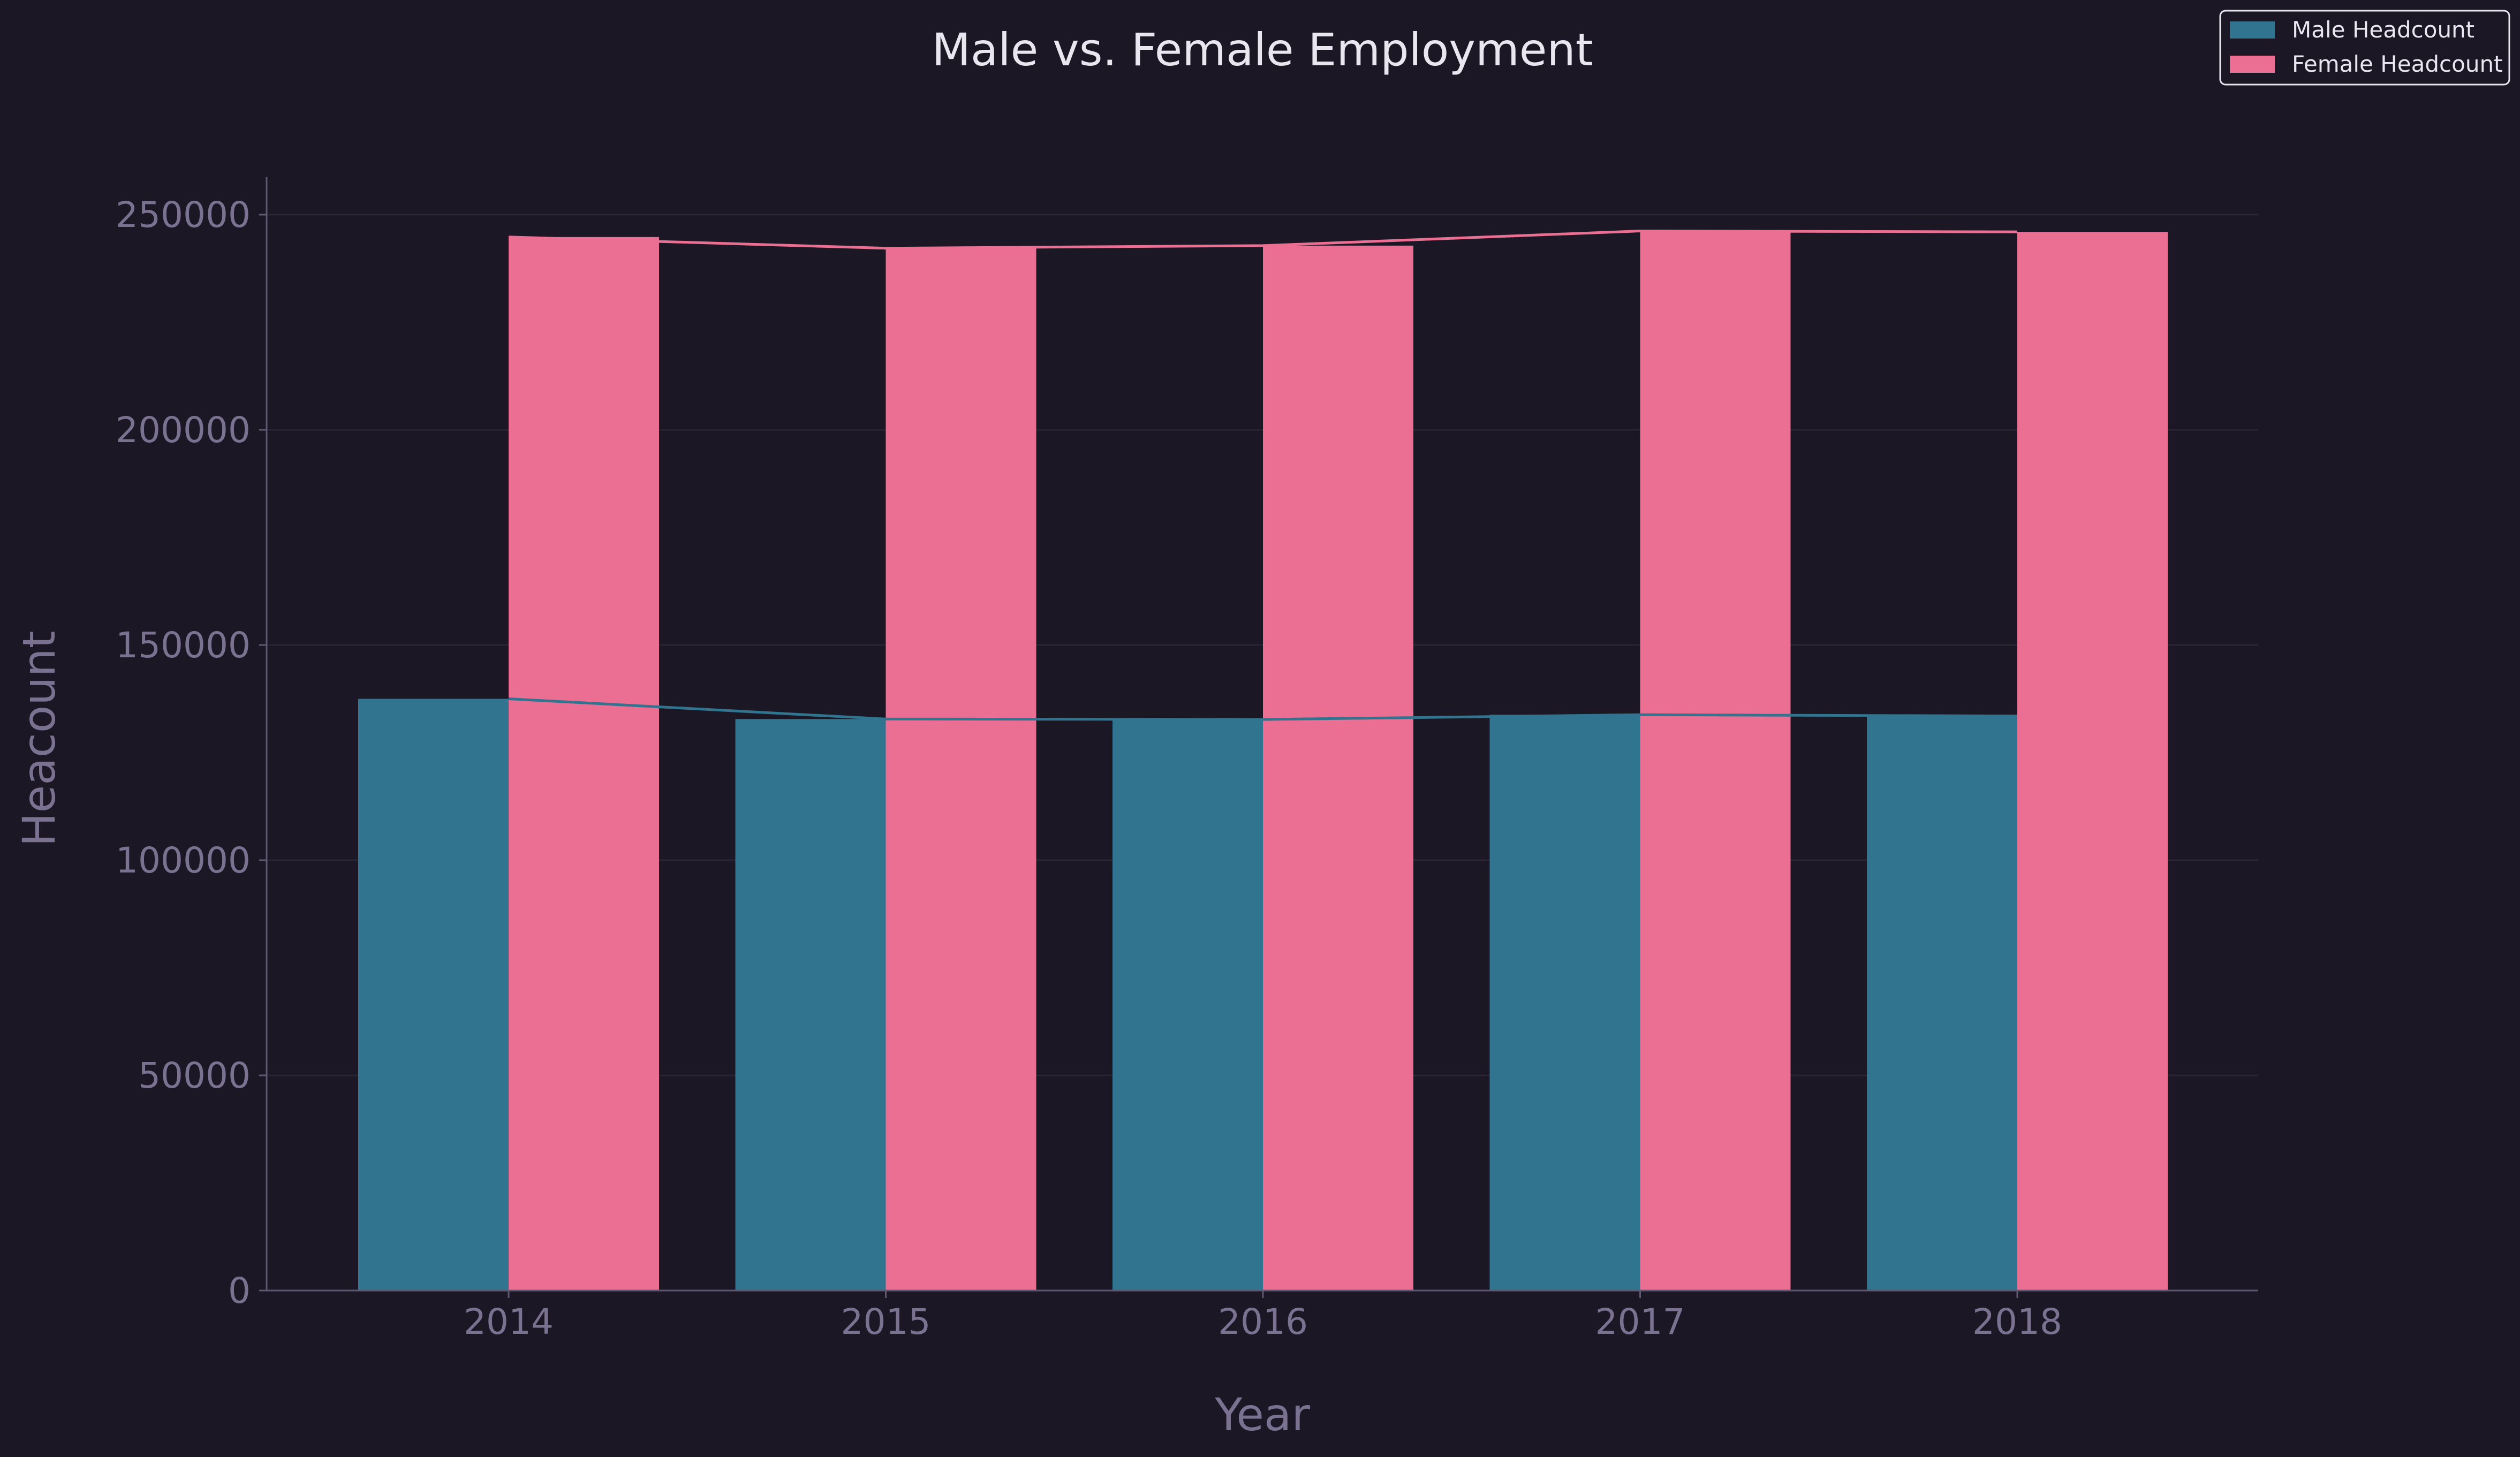  Describe the element at coordinates (509, 1321) in the screenshot. I see `x-tick-label: 2014` at that location.